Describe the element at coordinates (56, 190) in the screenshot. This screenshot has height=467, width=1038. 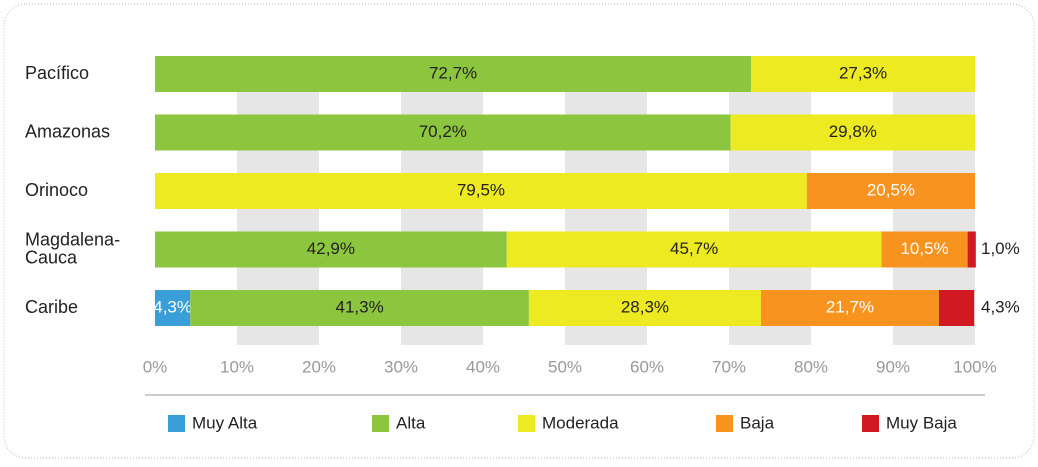
I see `category-label: Orinoco` at that location.